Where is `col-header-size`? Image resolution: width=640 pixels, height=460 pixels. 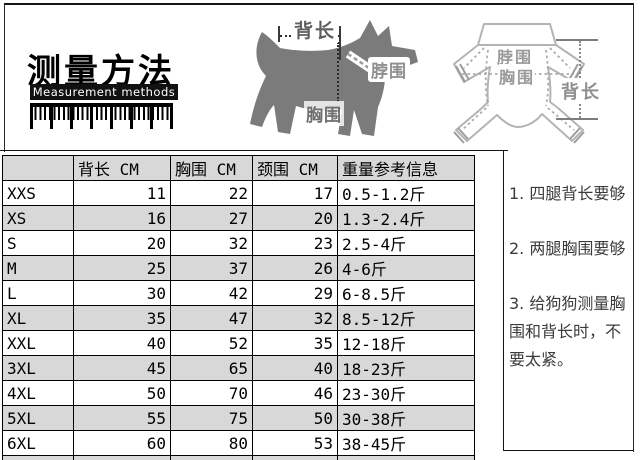
col-header-size is located at coordinates (38, 168).